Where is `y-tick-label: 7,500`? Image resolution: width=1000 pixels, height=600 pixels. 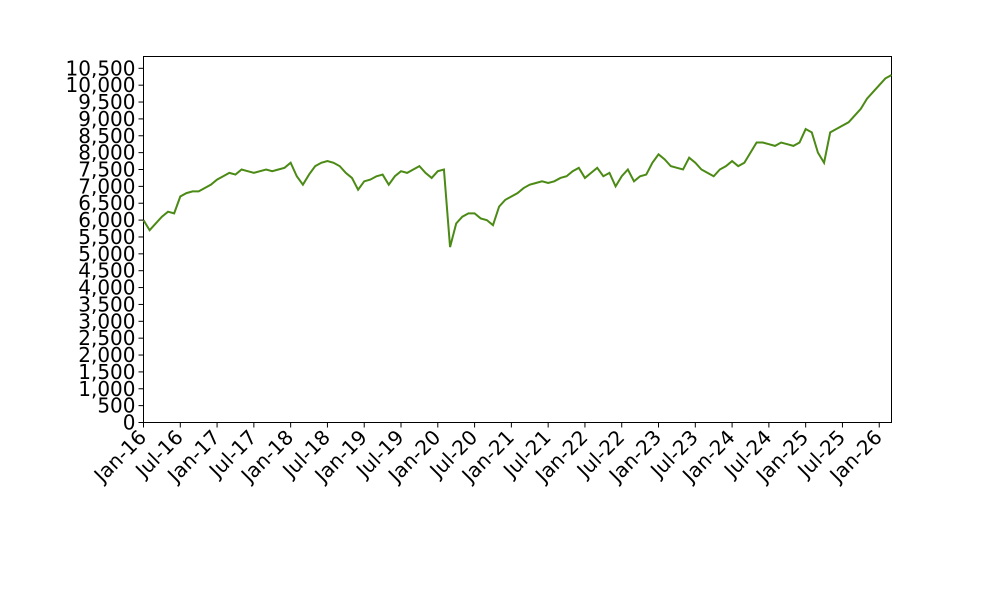
y-tick-label: 7,500 is located at coordinates (106, 170).